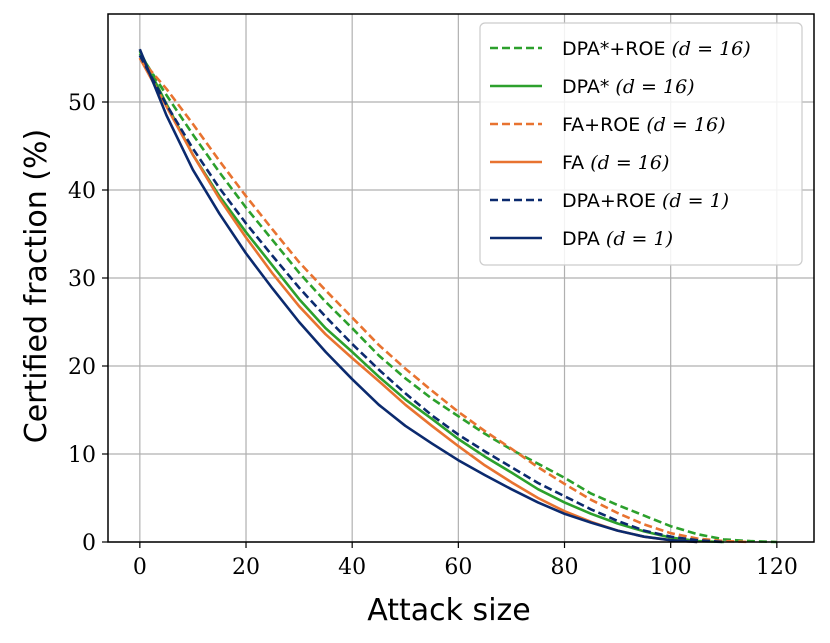 Image resolution: width=830 pixels, height=643 pixels. I want to click on x-tick-label: 60, so click(458, 567).